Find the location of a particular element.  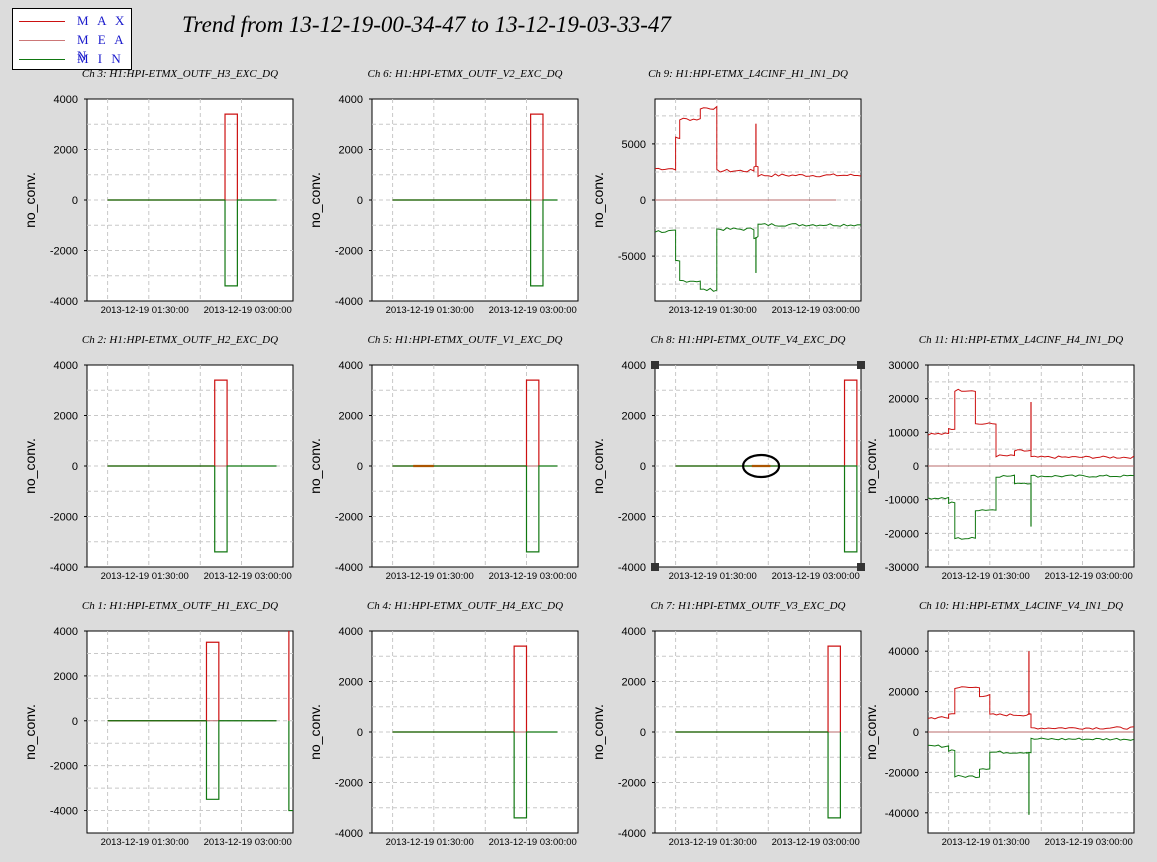

chart-title: Ch 10: H1:HPI-ETMX_L4CINF_V4_IN1_DQ is located at coordinates (1021, 606).